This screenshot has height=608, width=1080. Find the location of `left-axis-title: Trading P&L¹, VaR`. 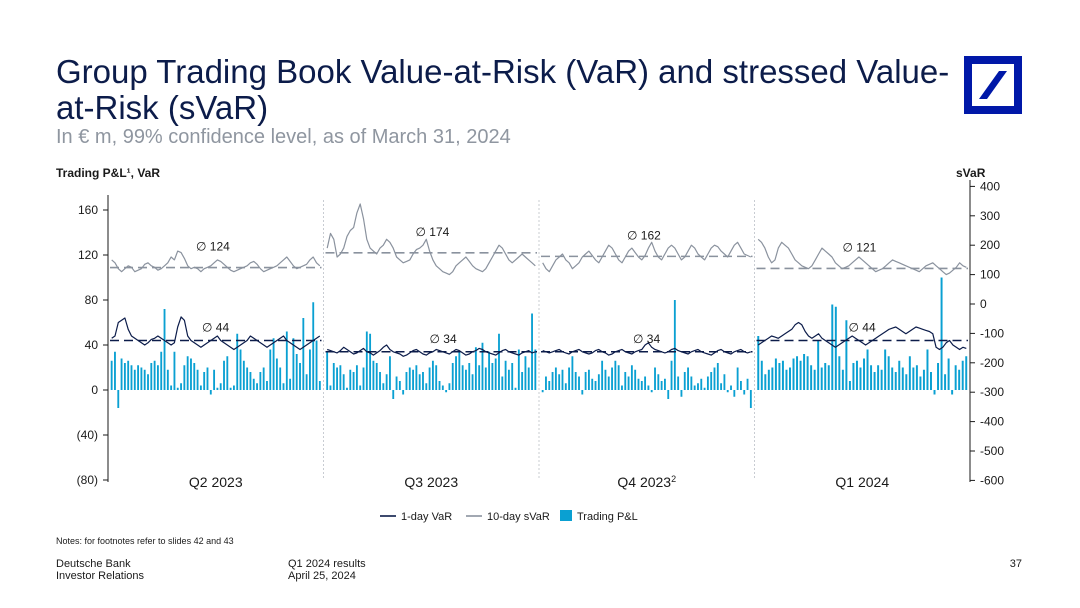

left-axis-title: Trading P&L¹, VaR is located at coordinates (108, 173).